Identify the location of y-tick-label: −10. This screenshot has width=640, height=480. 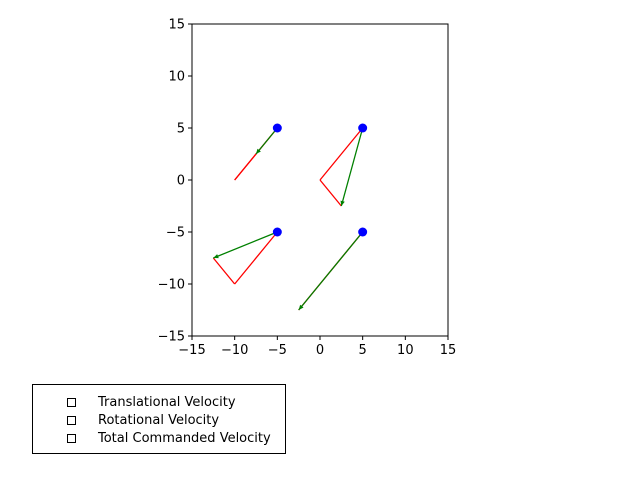
(171, 285).